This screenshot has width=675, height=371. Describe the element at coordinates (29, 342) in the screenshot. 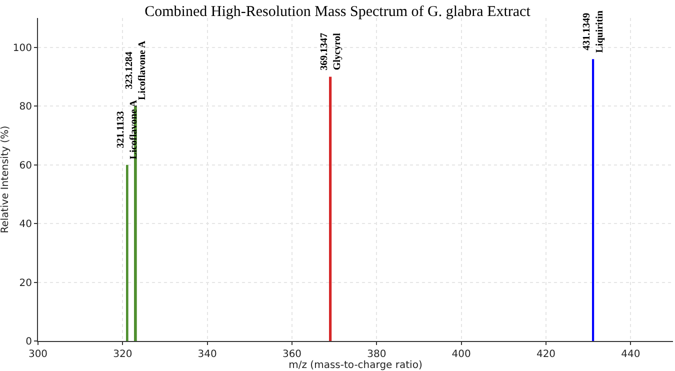

I see `y-tick-label: 0` at that location.